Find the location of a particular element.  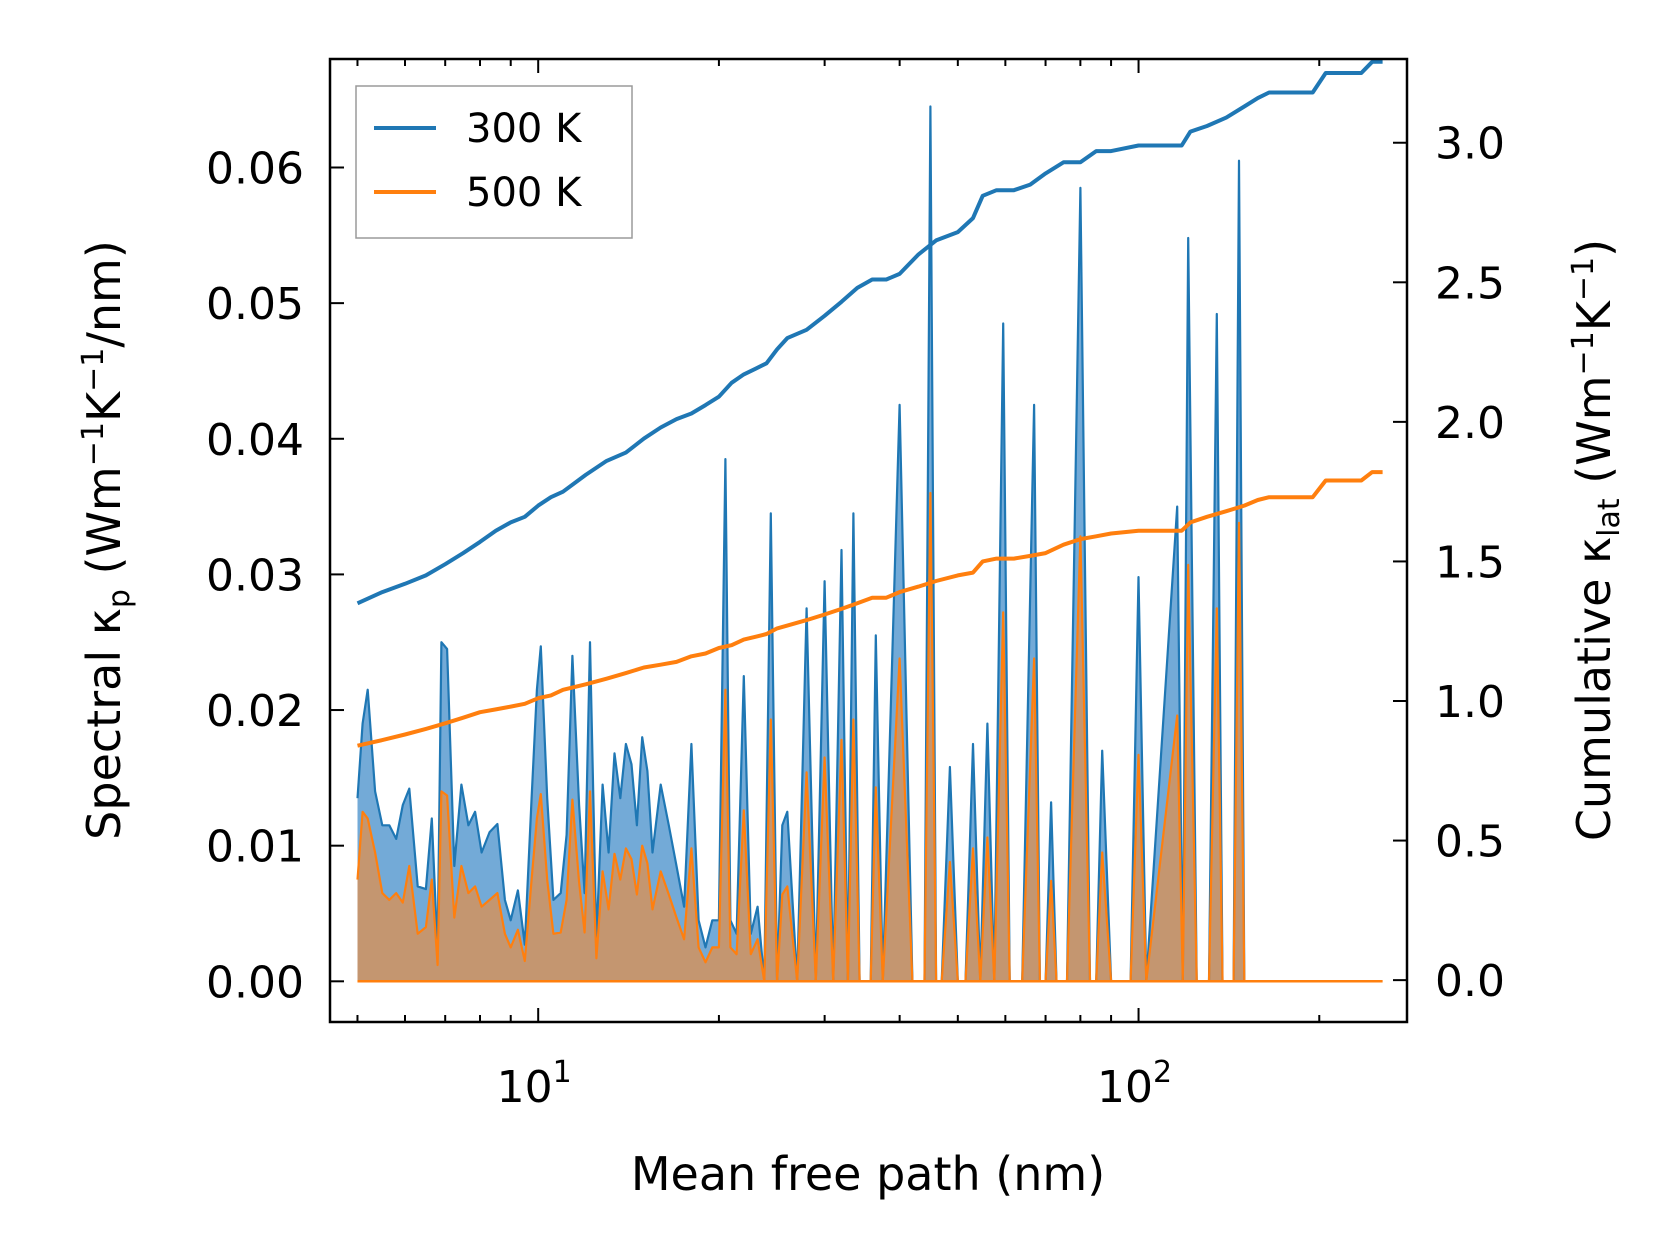

legend-box is located at coordinates (494, 162).